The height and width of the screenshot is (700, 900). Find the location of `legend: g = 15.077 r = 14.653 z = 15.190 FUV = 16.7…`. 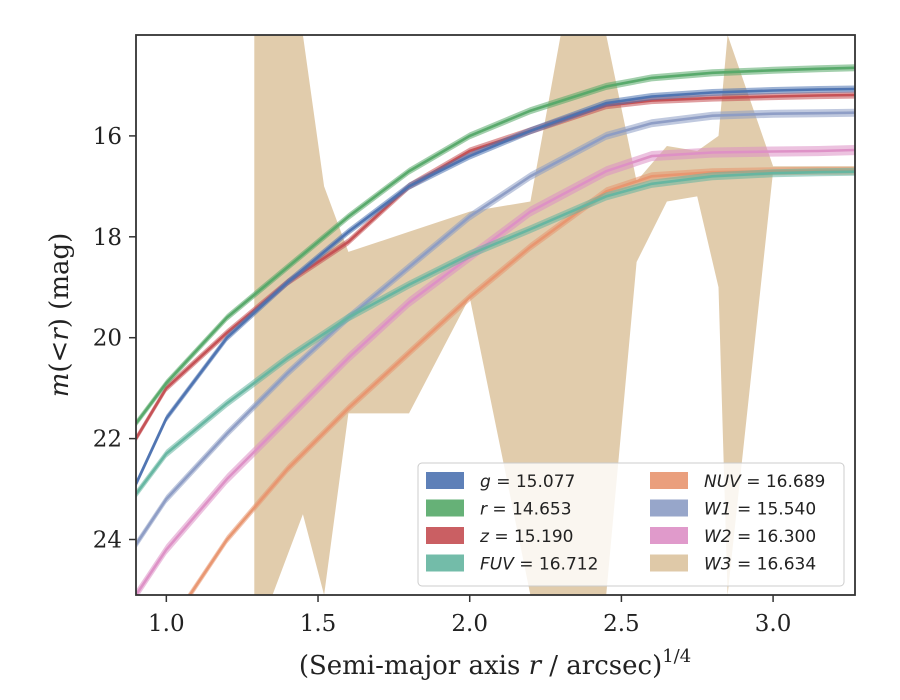

legend: g = 15.077 r = 14.653 z = 15.190 FUV = 16.7… is located at coordinates (631, 524).